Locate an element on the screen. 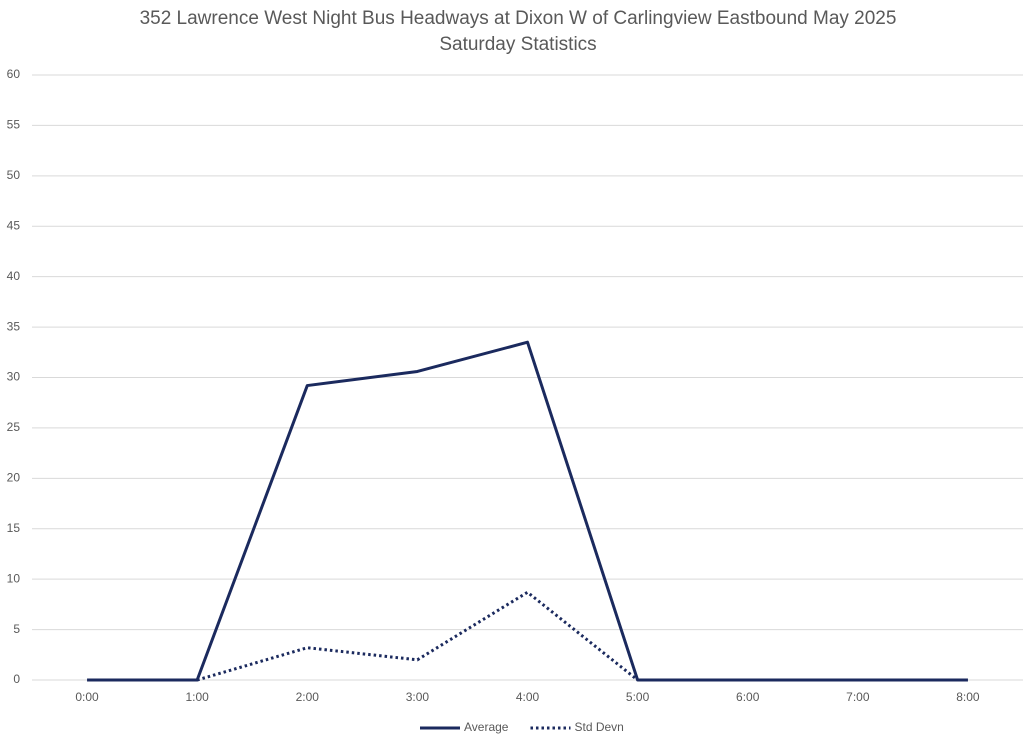 The height and width of the screenshot is (740, 1024). y-tick-label: 55 is located at coordinates (14, 125).